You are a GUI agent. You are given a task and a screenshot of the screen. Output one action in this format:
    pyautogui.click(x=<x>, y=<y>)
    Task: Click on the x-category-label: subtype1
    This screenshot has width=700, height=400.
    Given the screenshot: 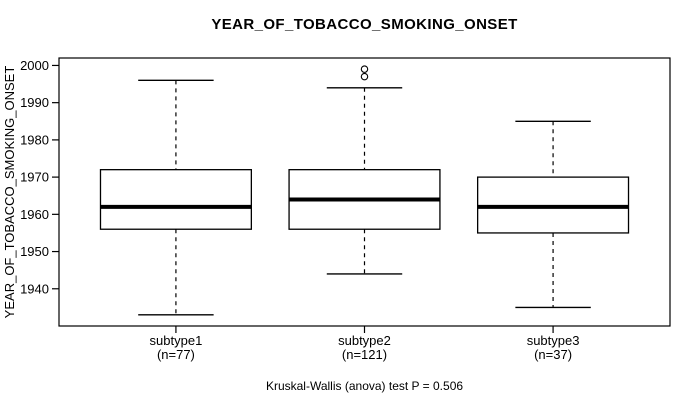 What is the action you would take?
    pyautogui.click(x=176, y=340)
    